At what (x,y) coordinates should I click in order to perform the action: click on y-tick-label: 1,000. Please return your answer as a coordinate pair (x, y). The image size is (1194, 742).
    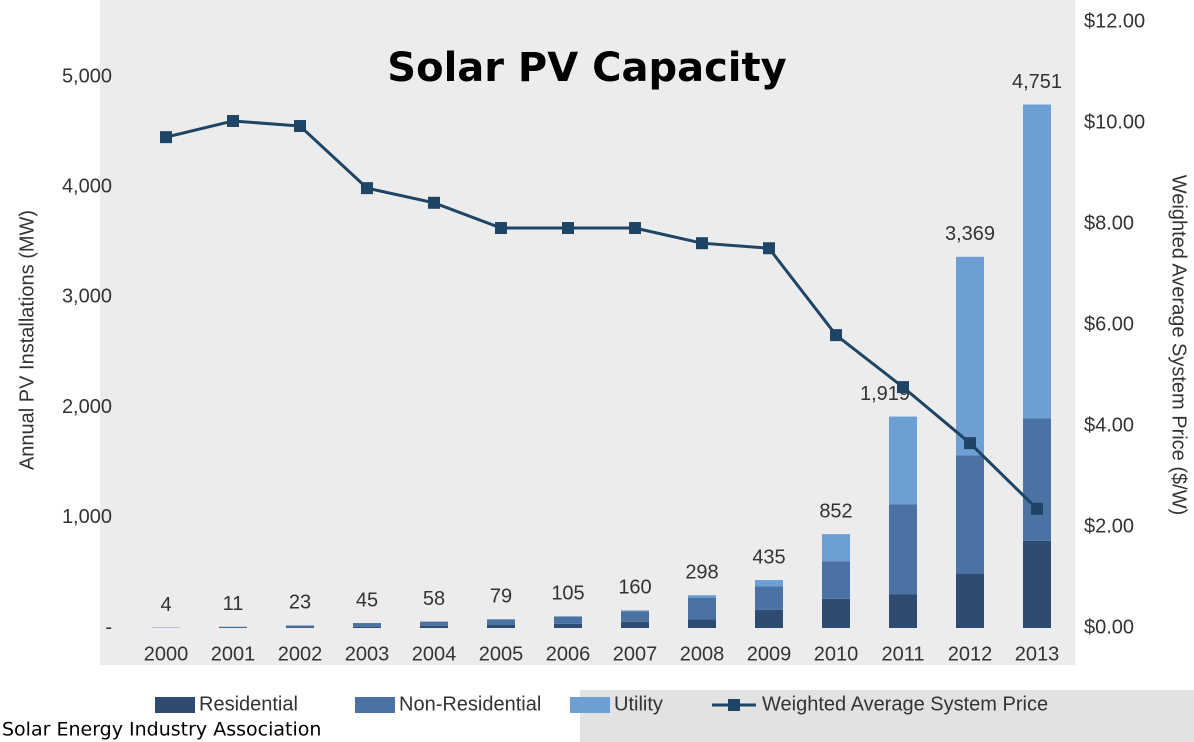
    Looking at the image, I should click on (87, 517).